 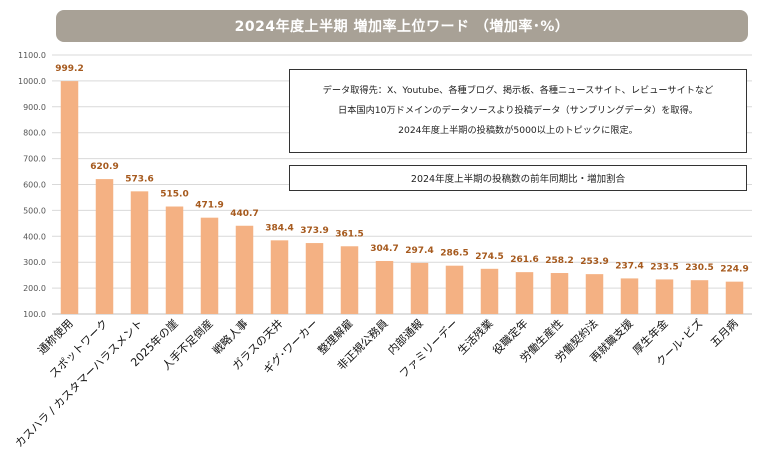 What do you see at coordinates (559, 261) in the screenshot?
I see `data-label: 258.2` at bounding box center [559, 261].